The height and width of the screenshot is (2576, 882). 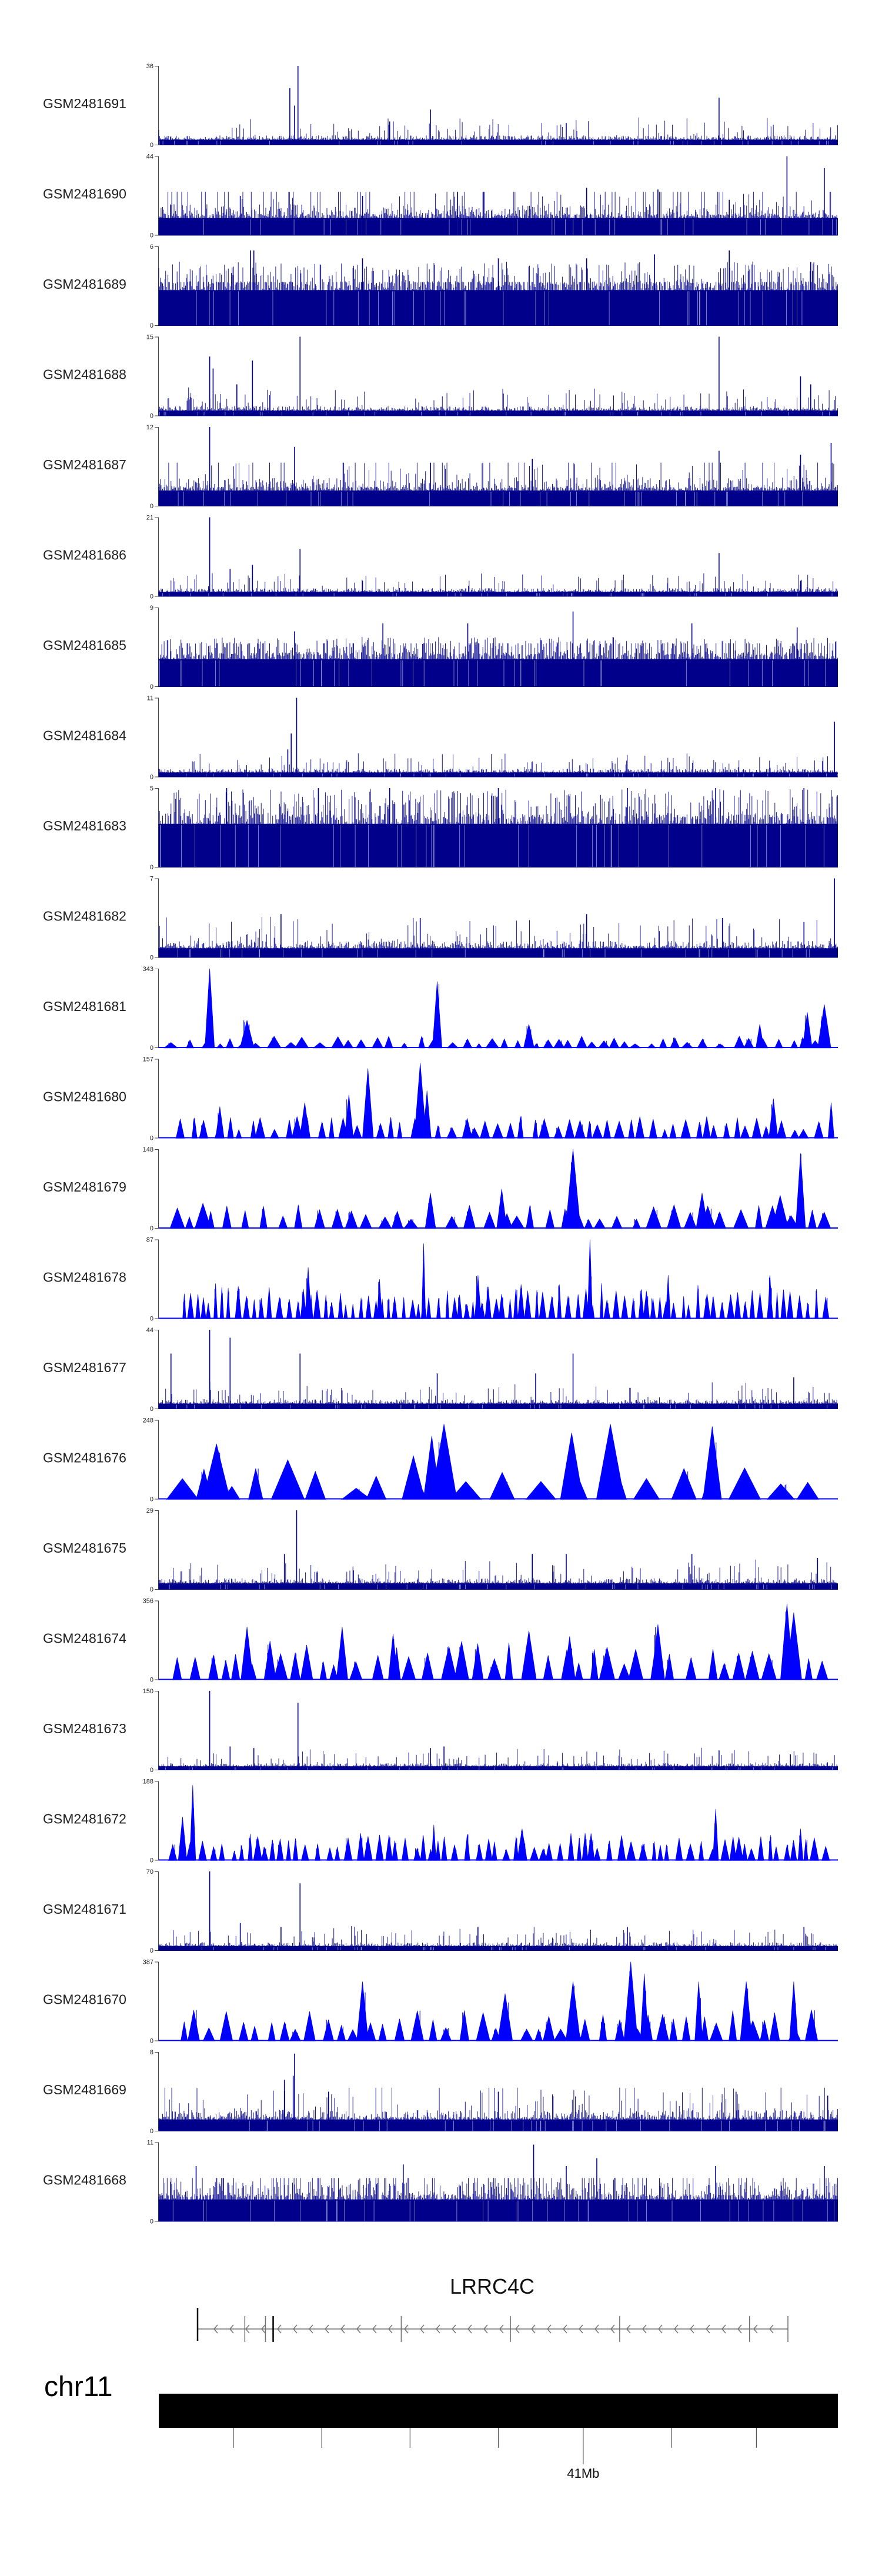 I want to click on y-axis-max-label: 44, so click(x=149, y=1330).